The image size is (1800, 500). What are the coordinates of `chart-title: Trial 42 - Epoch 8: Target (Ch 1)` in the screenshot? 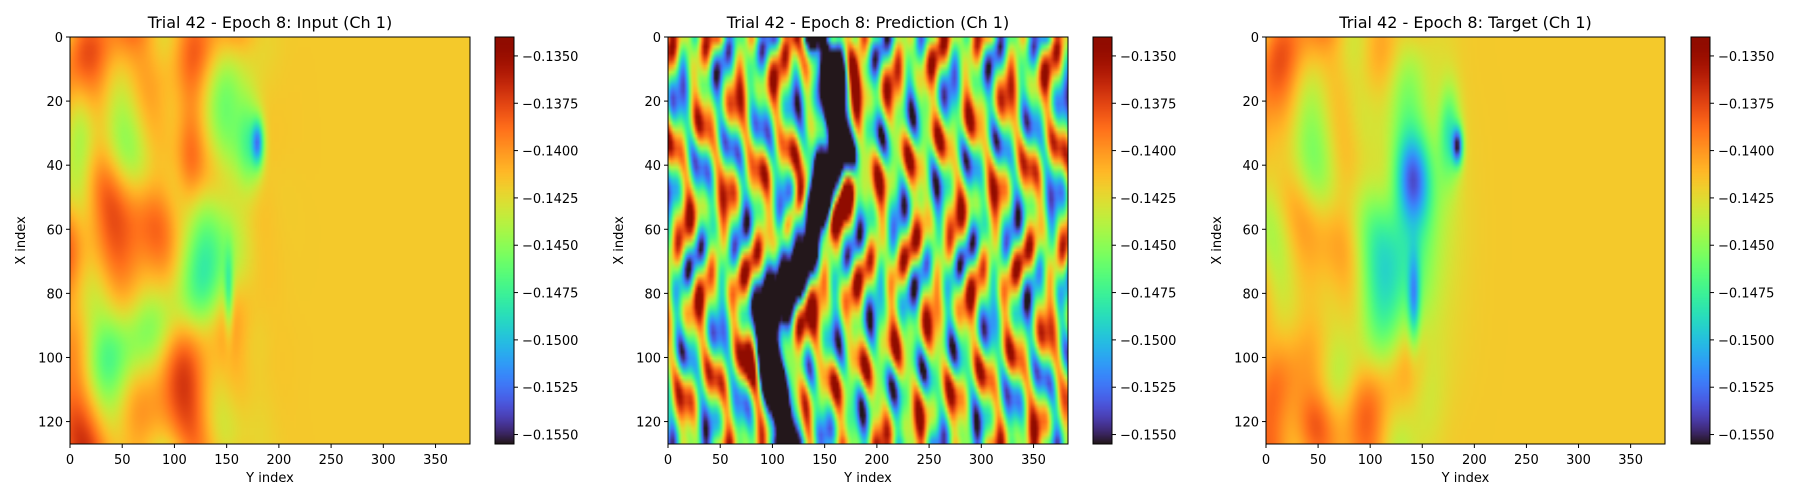 It's located at (1464, 22).